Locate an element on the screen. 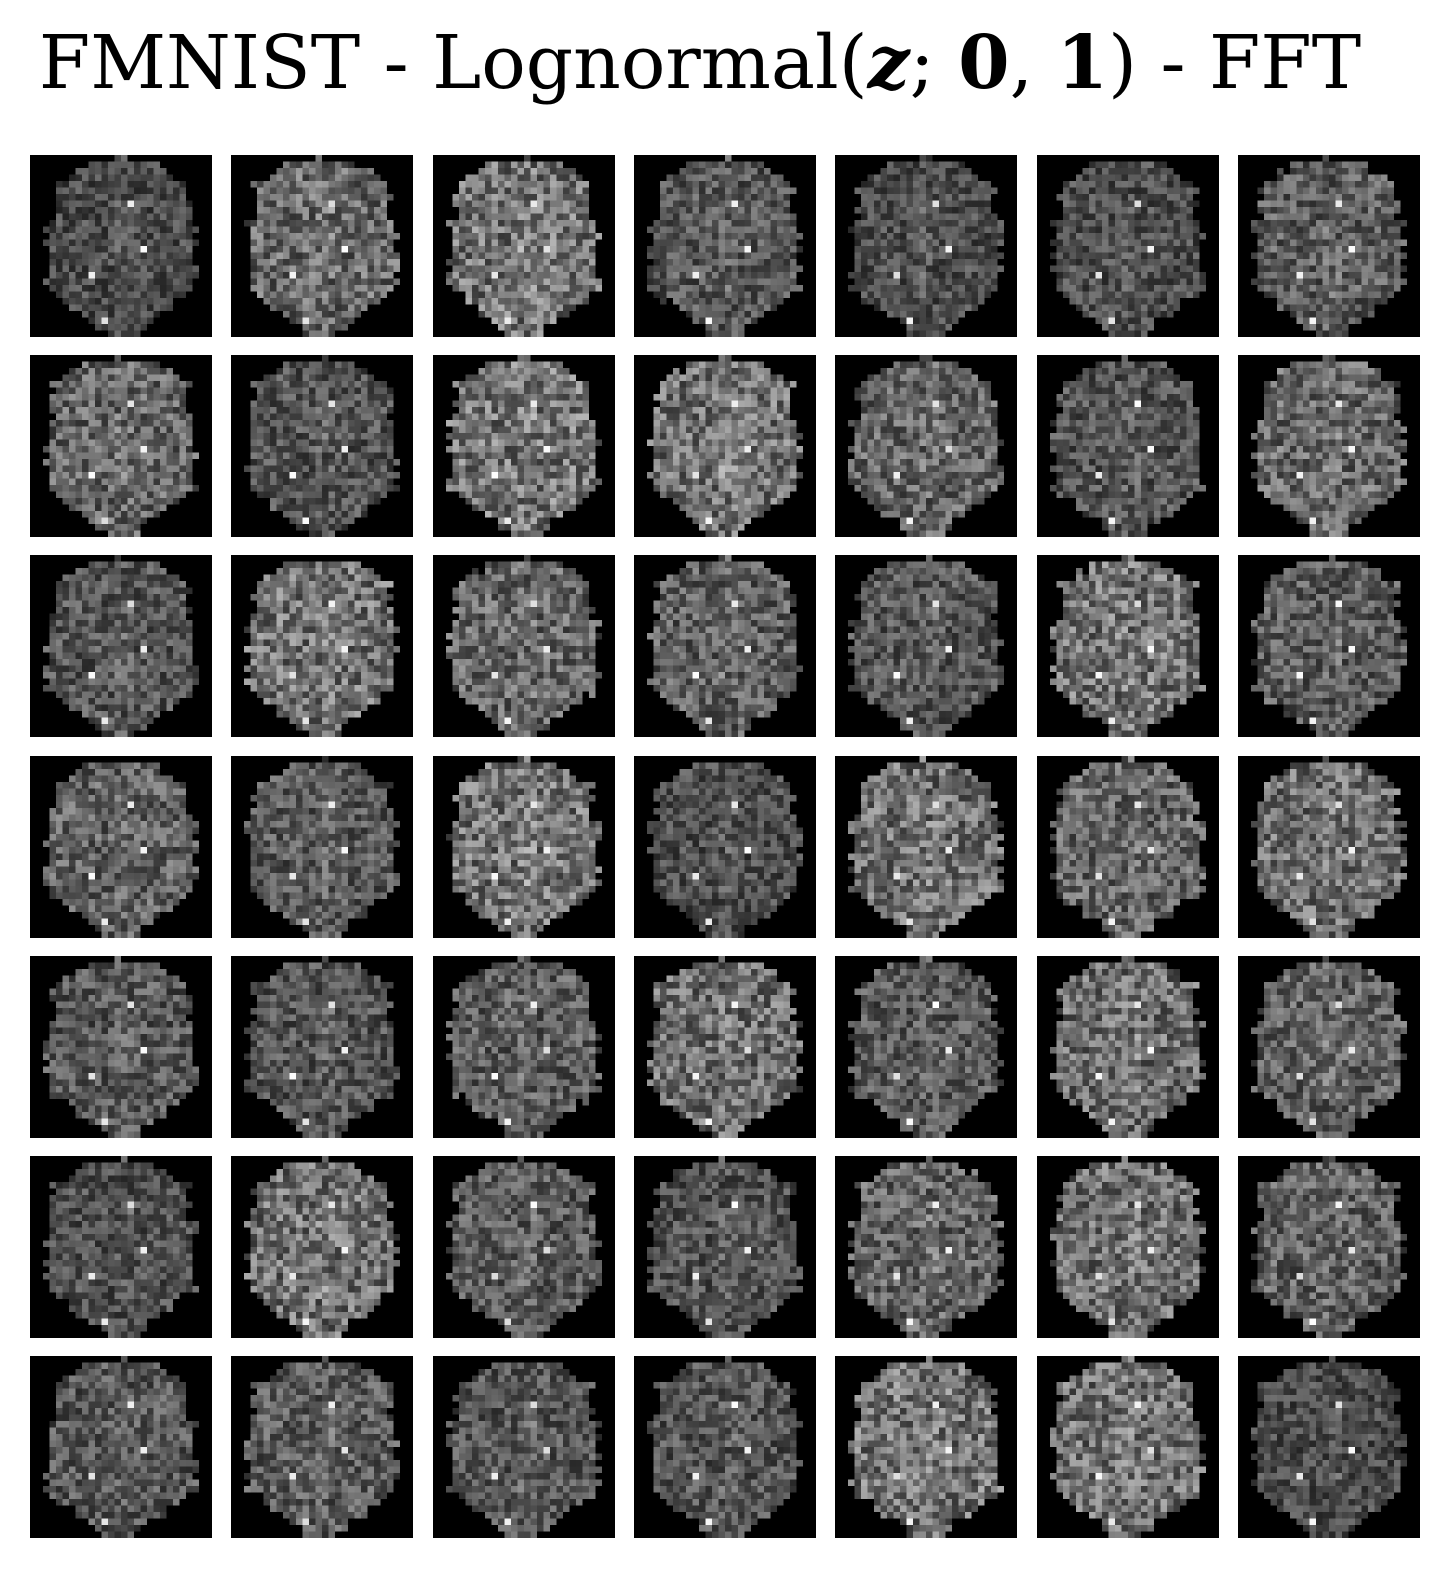  sample-image-r6-c1 is located at coordinates (121, 1247).